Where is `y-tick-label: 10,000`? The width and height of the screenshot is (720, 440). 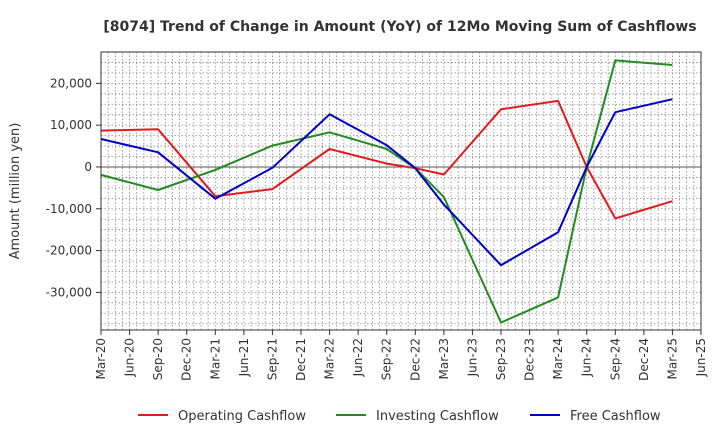
y-tick-label: 10,000 is located at coordinates (71, 125).